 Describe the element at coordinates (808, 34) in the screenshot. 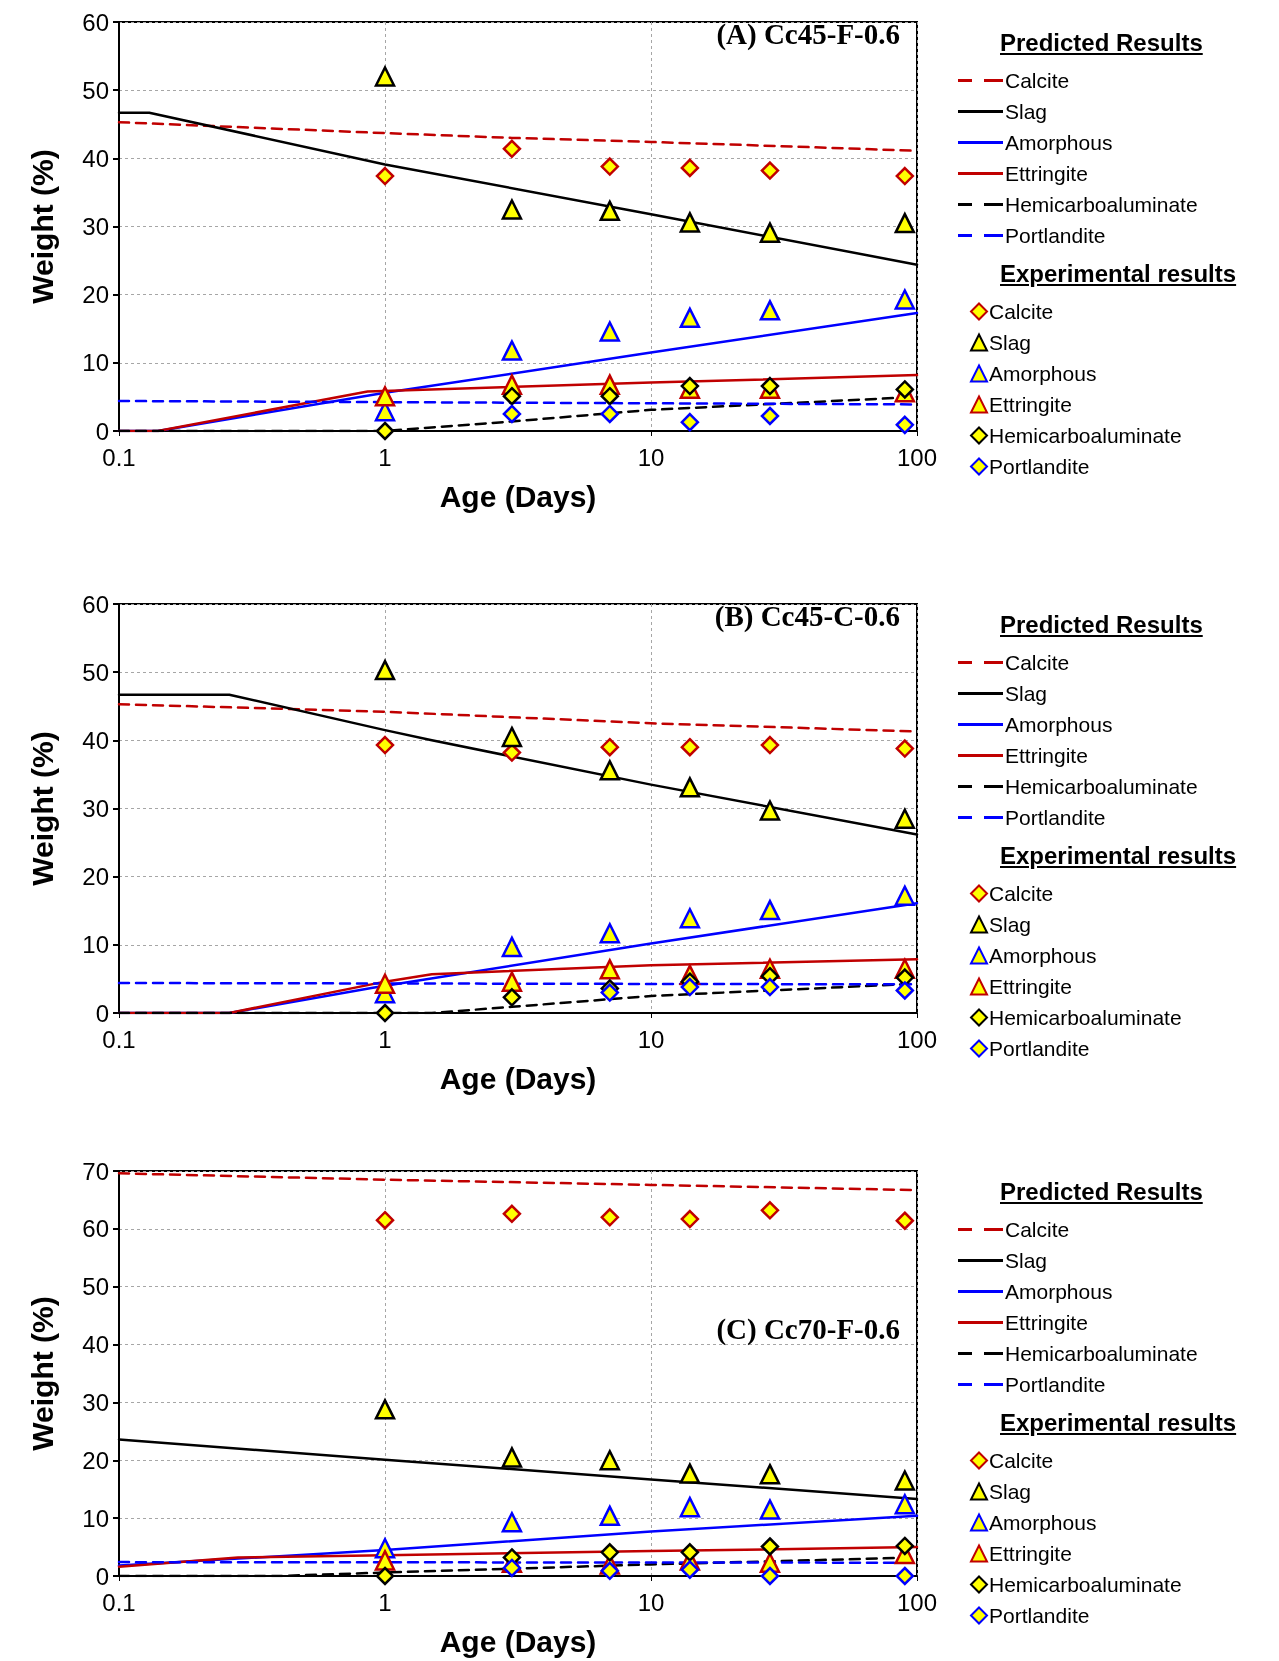

I see `chart-title: (A) Cc45-F-0.6` at that location.